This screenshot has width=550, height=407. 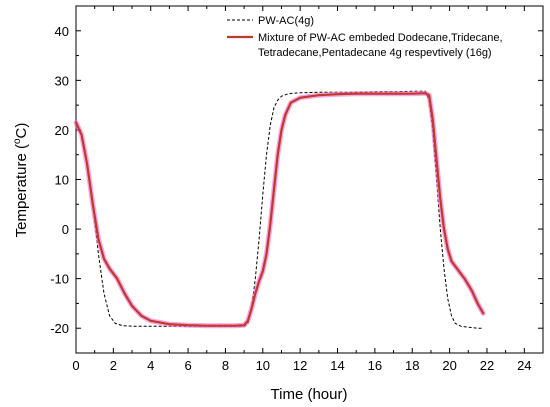 I want to click on y-tick-label: -20, so click(x=59, y=328).